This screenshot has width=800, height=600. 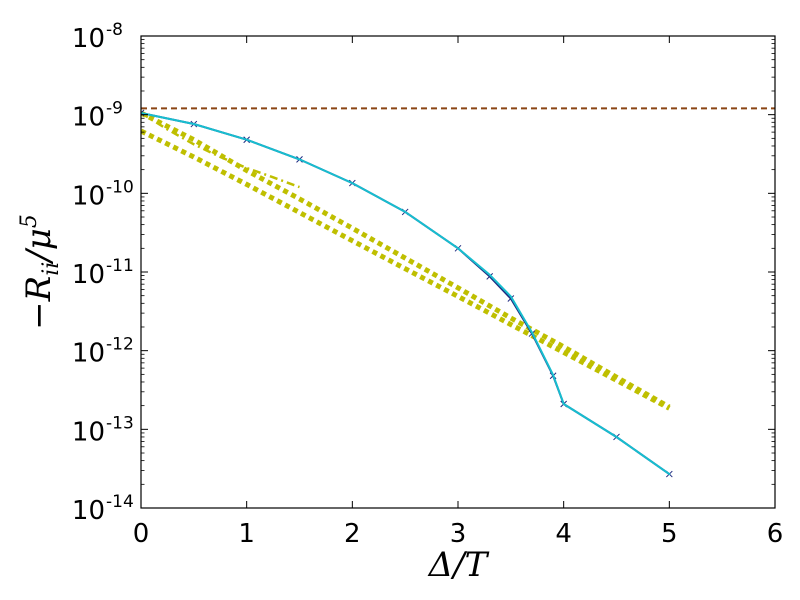 What do you see at coordinates (114, 30) in the screenshot?
I see `y-tick-exponent: -8` at bounding box center [114, 30].